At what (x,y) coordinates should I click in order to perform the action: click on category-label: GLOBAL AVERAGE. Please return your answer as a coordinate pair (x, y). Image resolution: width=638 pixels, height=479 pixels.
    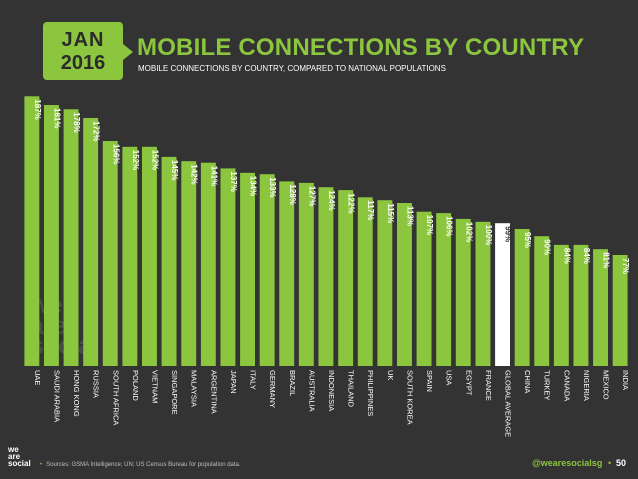
    Looking at the image, I should click on (508, 403).